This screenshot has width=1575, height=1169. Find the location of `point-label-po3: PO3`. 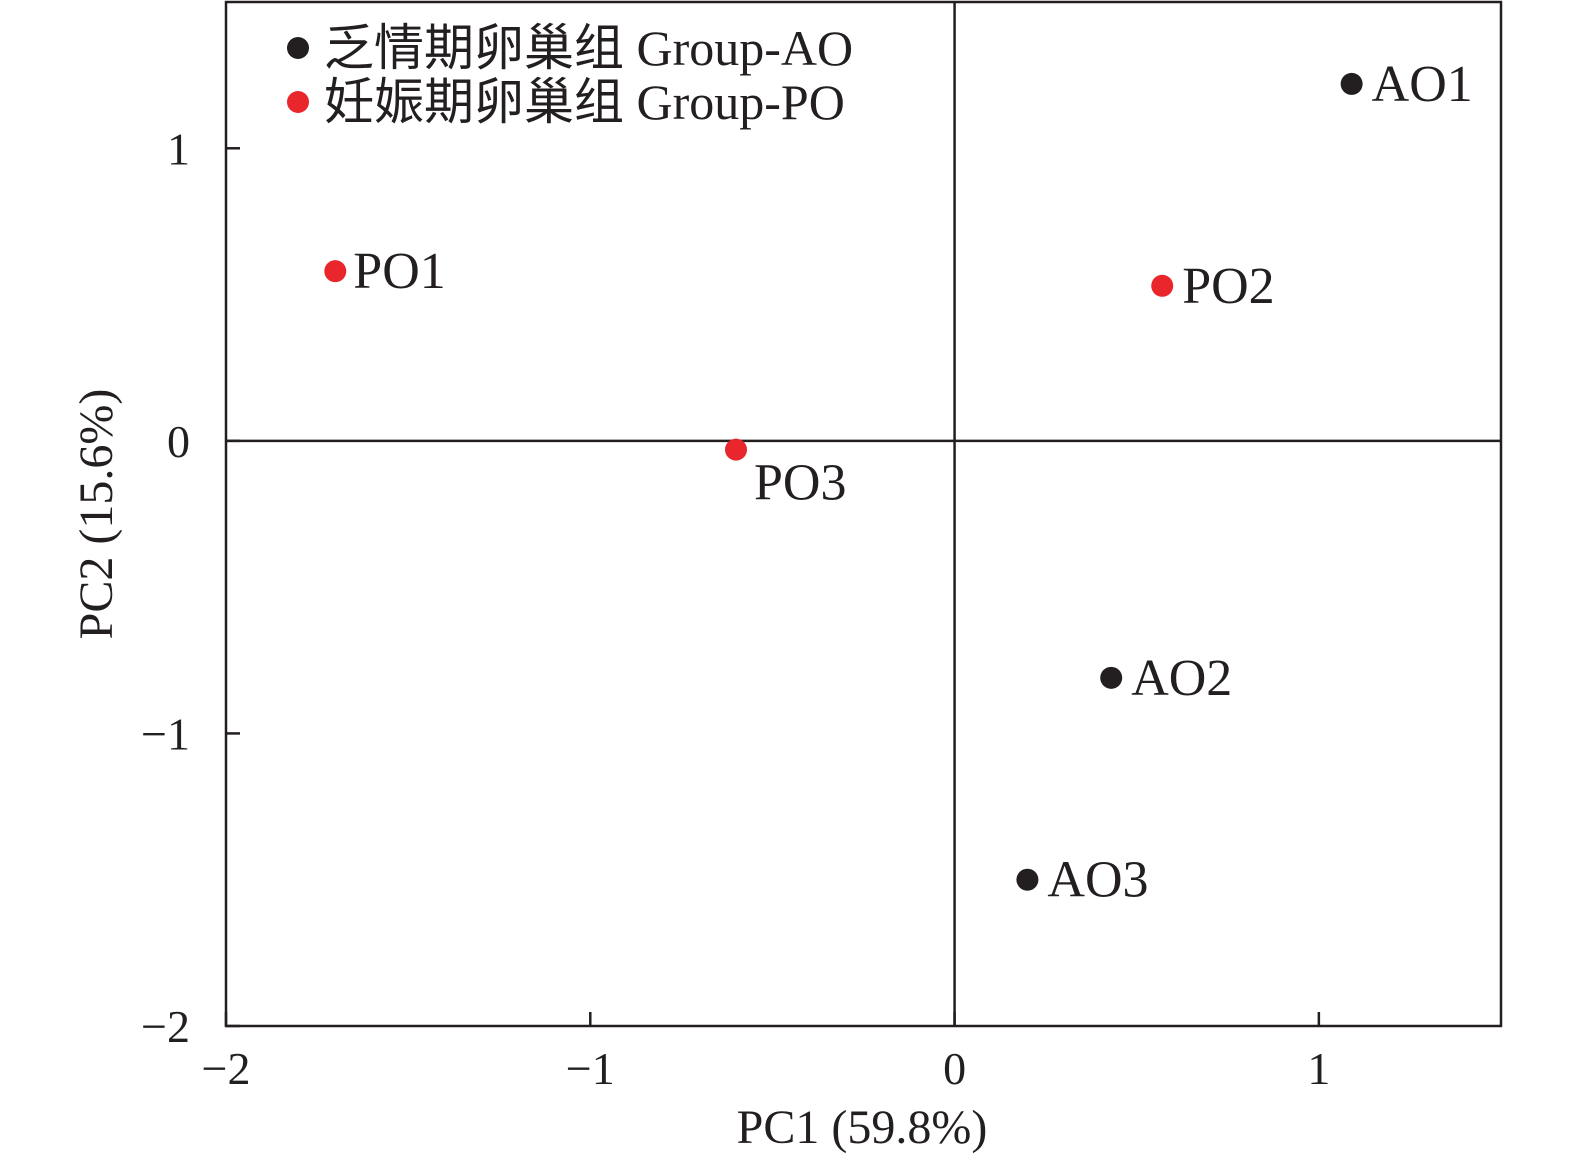

point-label-po3: PO3 is located at coordinates (800, 483).